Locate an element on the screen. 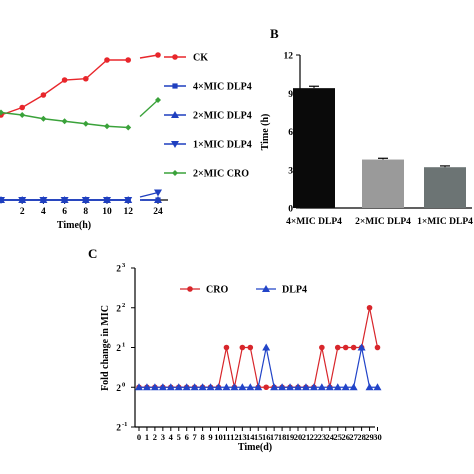 The width and height of the screenshot is (474, 474). x-tick-label: 29 is located at coordinates (369, 437).